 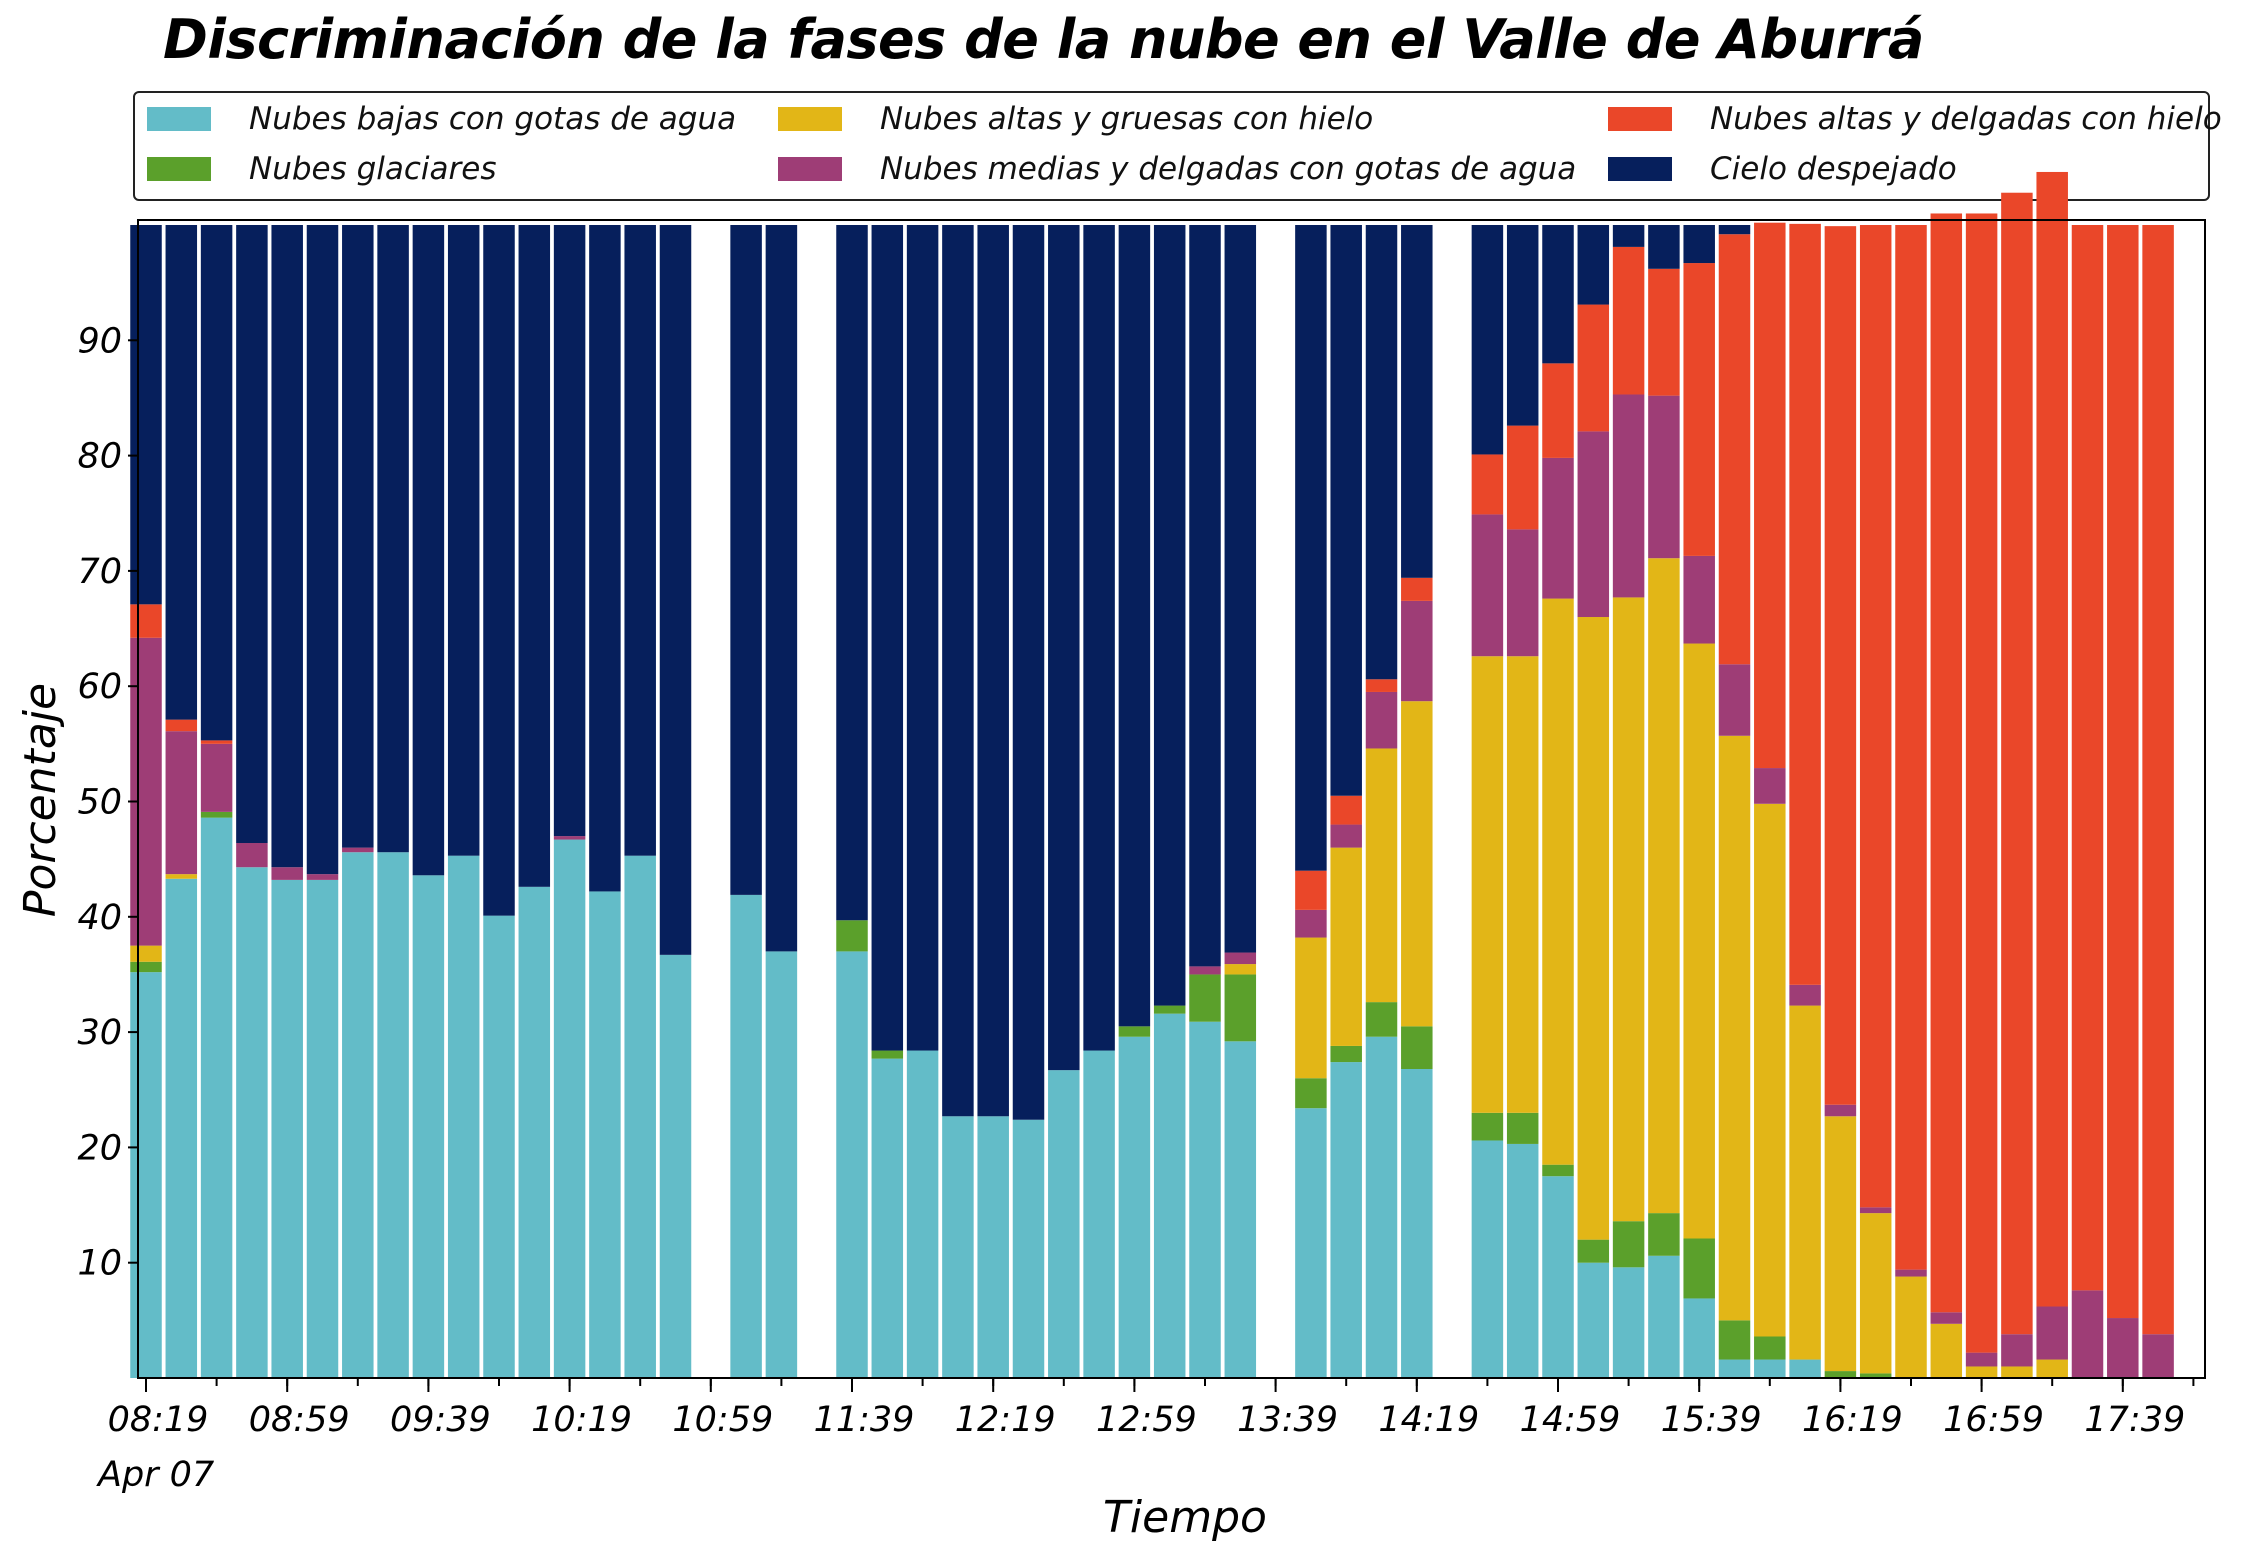 I want to click on x-tick-label: 08:59, so click(x=299, y=1420).